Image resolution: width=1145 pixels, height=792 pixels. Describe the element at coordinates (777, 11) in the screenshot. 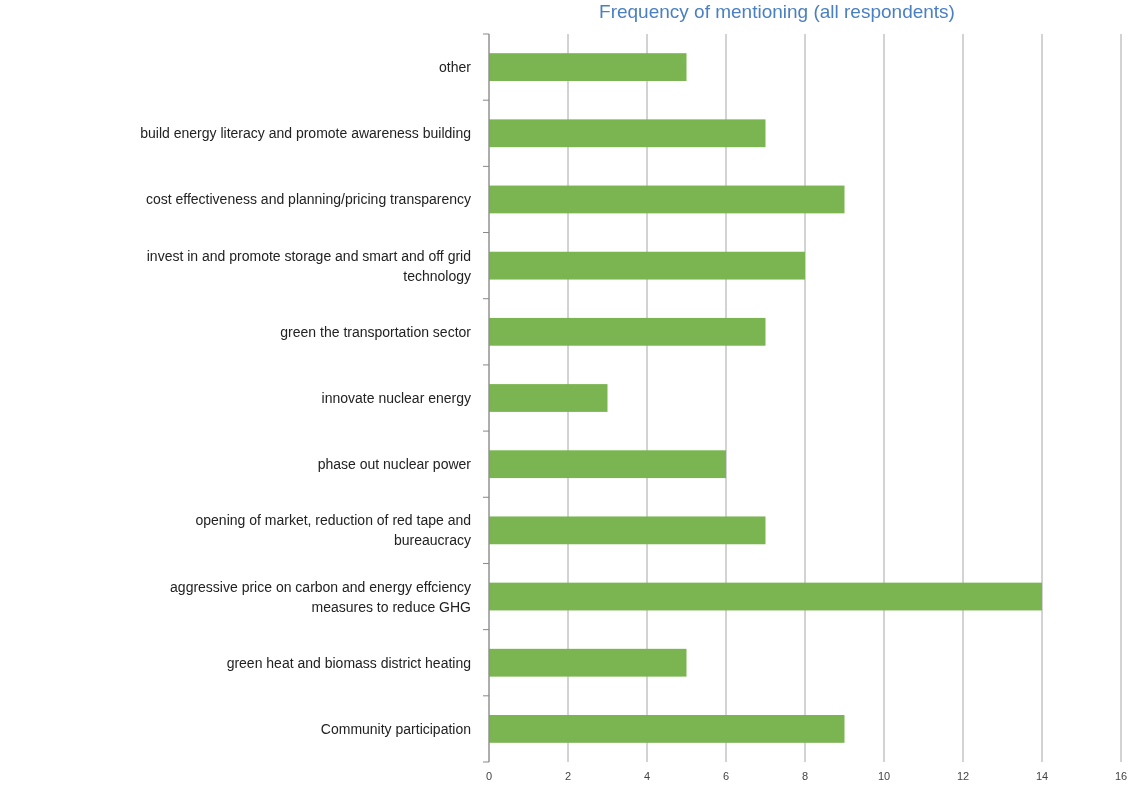

I see `chart-title: Frequency of mentioning (all respondents)` at that location.